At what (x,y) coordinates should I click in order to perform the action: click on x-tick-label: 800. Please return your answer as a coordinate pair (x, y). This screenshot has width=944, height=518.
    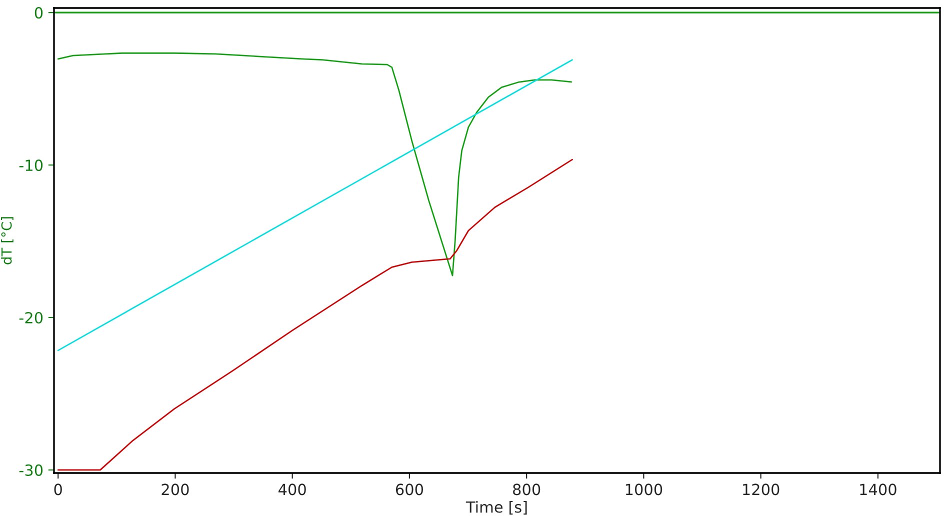
    Looking at the image, I should click on (526, 490).